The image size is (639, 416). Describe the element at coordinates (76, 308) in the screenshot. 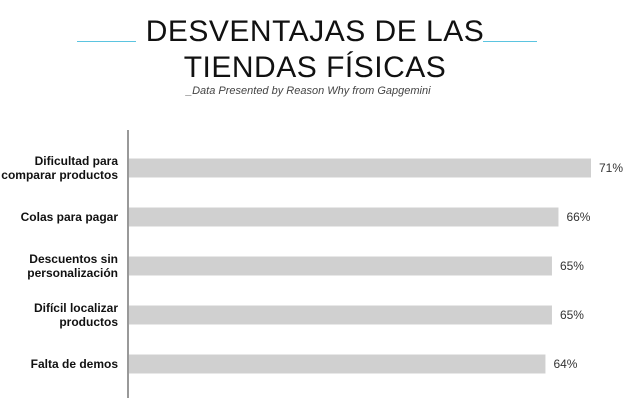

I see `category-label-4-line-1: Difícil localizar` at that location.